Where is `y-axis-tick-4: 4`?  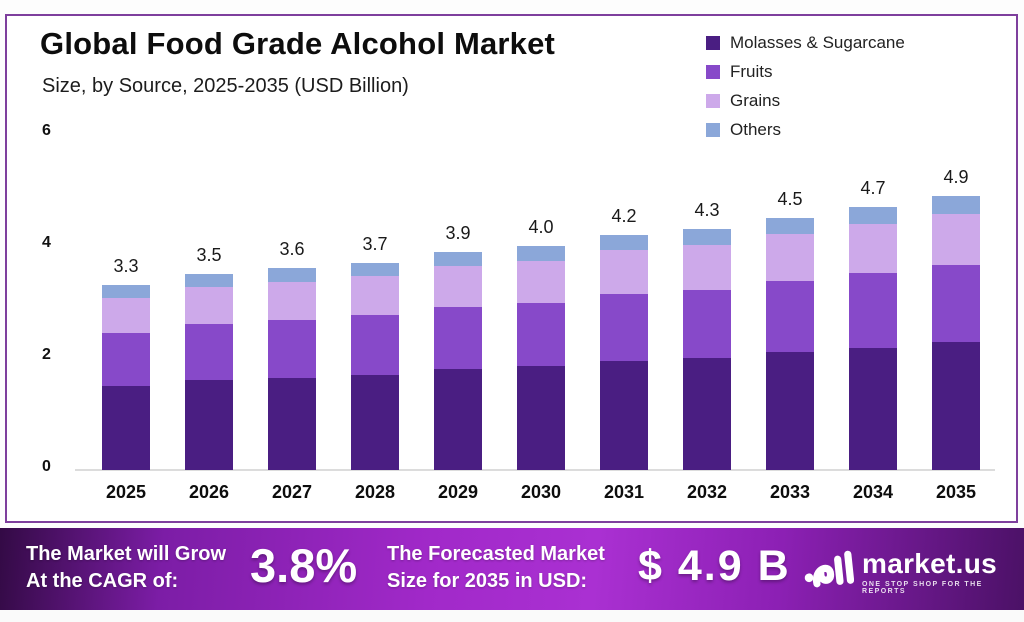
y-axis-tick-4: 4 is located at coordinates (46, 242).